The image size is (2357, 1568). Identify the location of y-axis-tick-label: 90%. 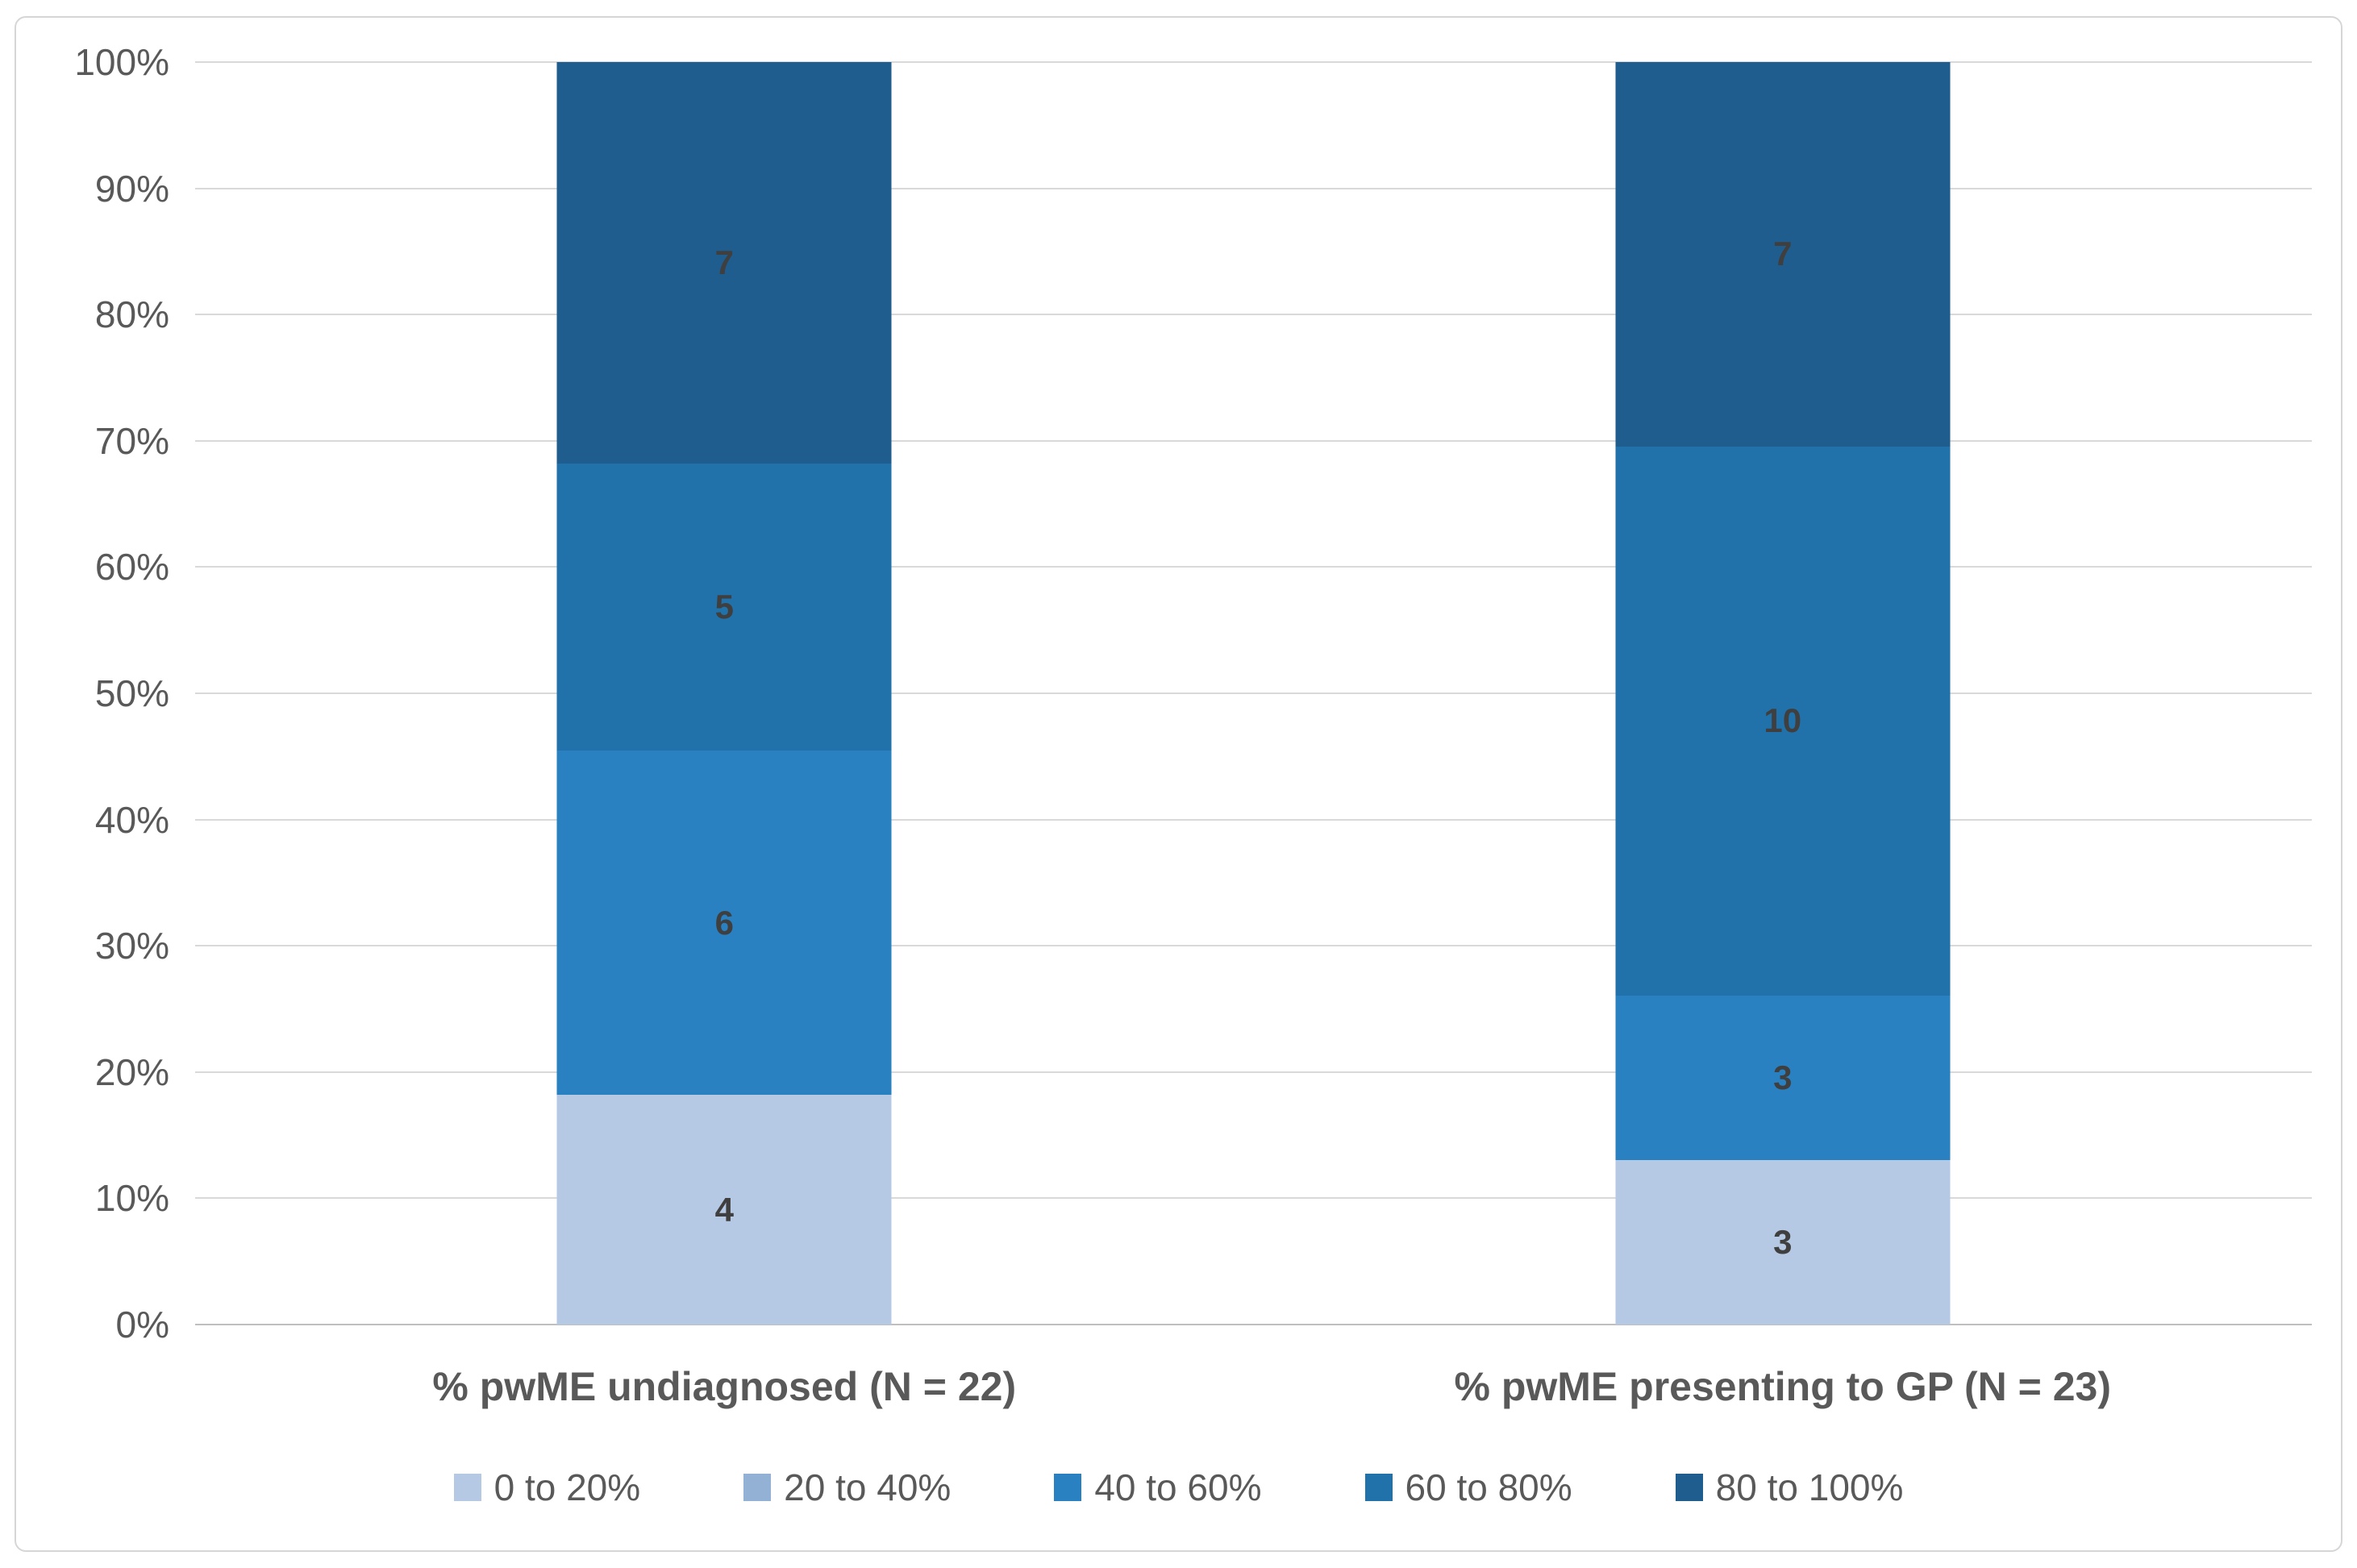
(131, 188).